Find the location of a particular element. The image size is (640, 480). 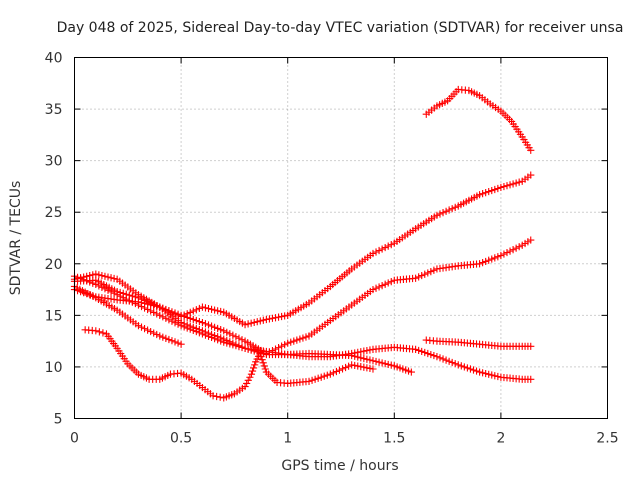

x-tick-labels: 0 0.5 1 1.5 2 2.5 is located at coordinates (344, 439).